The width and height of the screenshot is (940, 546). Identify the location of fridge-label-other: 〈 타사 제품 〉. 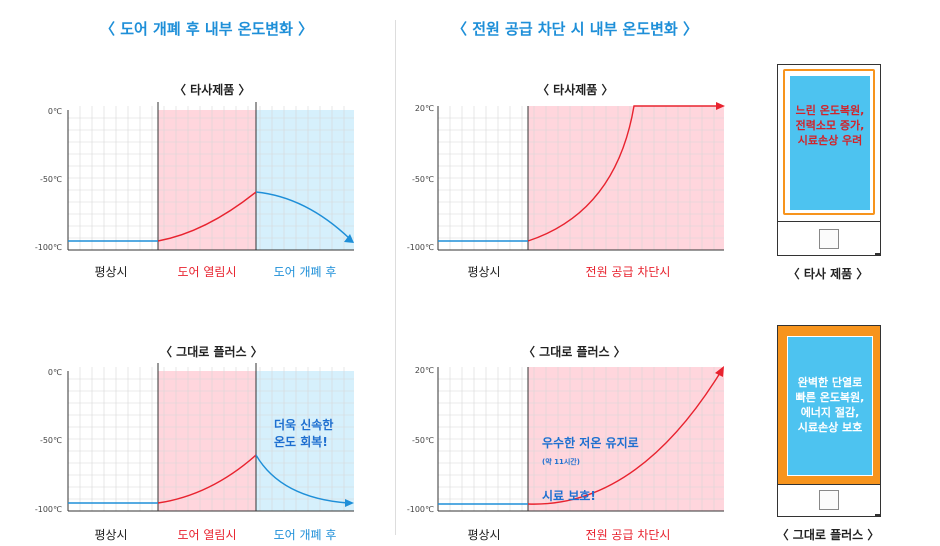
(828, 274).